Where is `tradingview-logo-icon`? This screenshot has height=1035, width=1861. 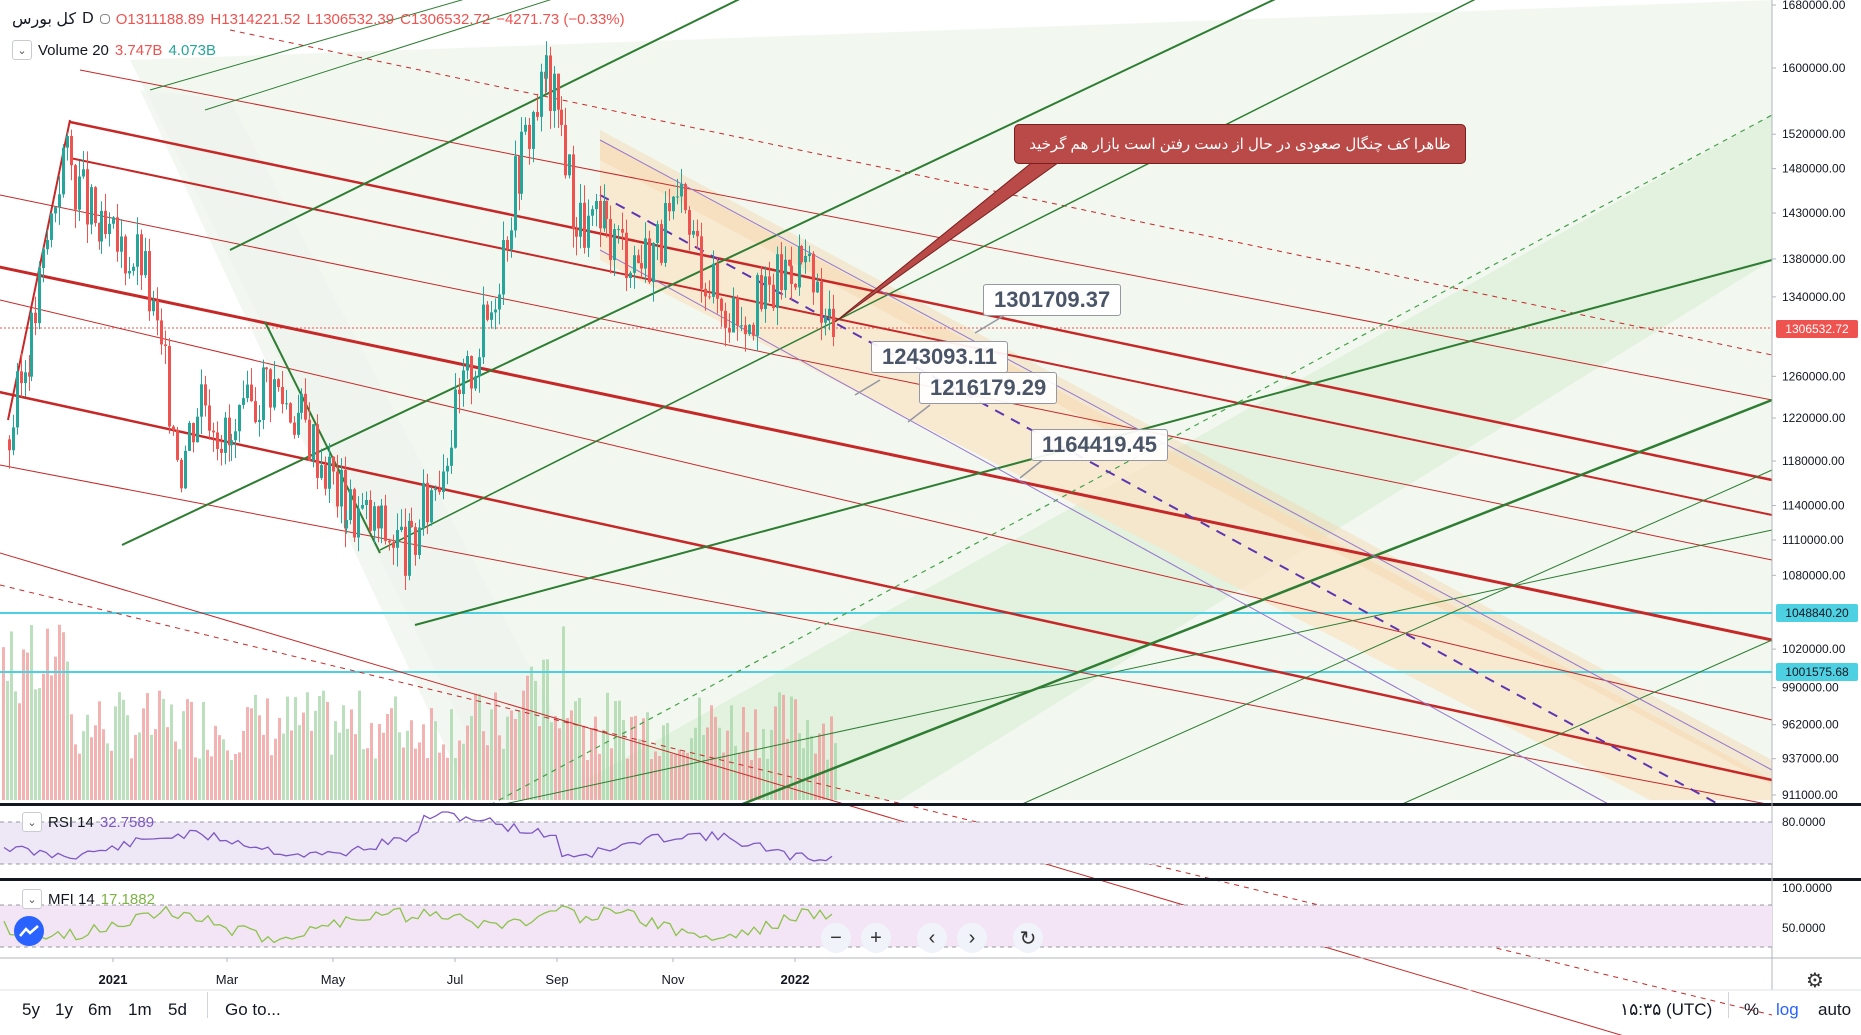
tradingview-logo-icon is located at coordinates (29, 931).